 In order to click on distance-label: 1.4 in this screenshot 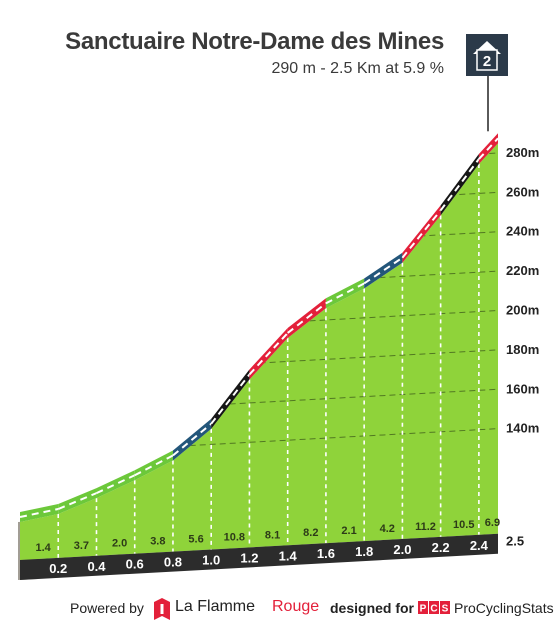, I will do `click(288, 555)`.